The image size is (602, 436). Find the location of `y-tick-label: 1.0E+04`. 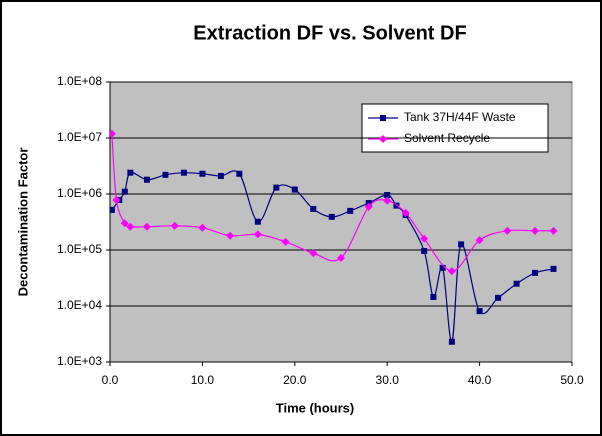

y-tick-label: 1.0E+04 is located at coordinates (79, 305).